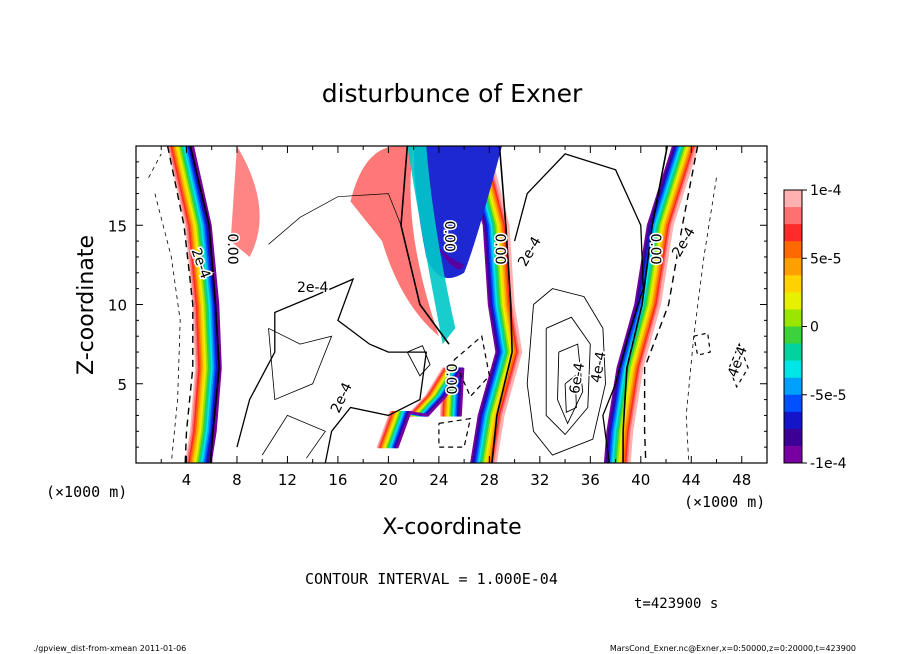 The image size is (904, 654). What do you see at coordinates (313, 288) in the screenshot?
I see `contour-label: 2e-4` at bounding box center [313, 288].